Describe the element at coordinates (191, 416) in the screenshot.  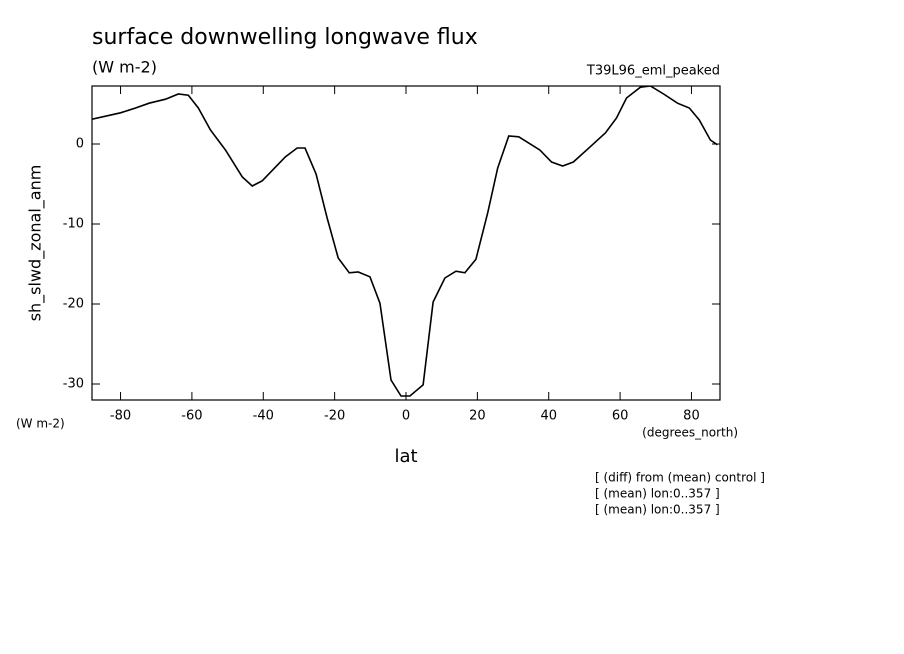
I see `x-tick-label: -60` at that location.